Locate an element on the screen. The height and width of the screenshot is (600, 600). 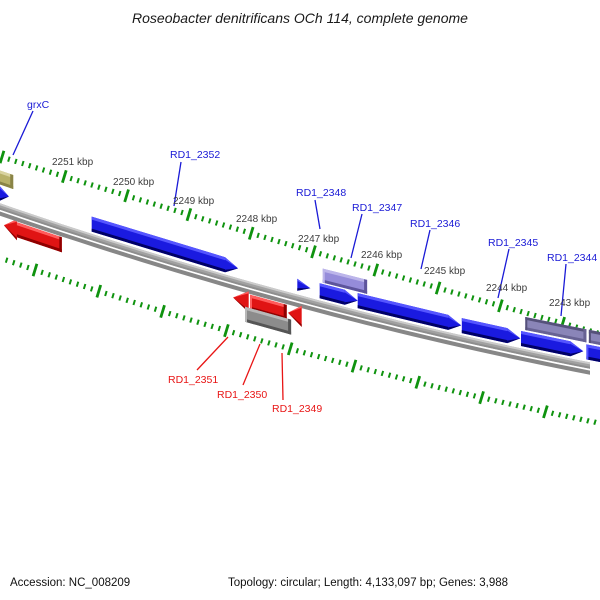
ruler-label-2243: 2243 kbp is located at coordinates (570, 303).